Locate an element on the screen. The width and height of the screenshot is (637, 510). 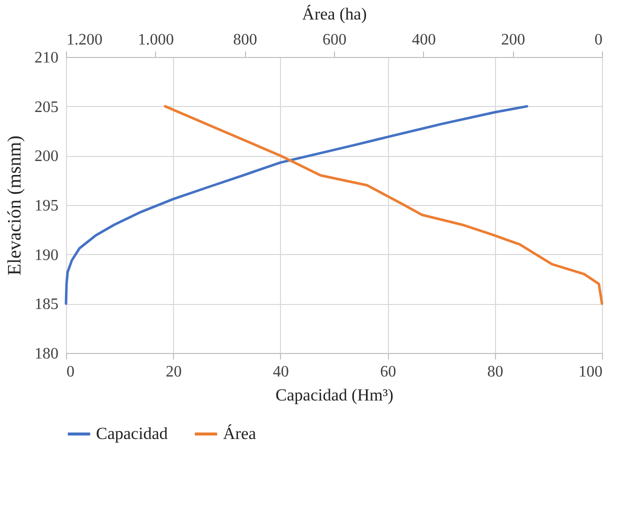
x2-tick-label: 600 is located at coordinates (334, 40).